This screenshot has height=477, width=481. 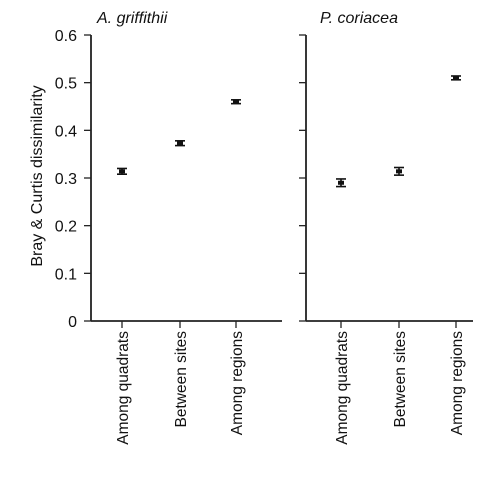 What do you see at coordinates (72, 322) in the screenshot?
I see `y-tick-label: 0` at bounding box center [72, 322].